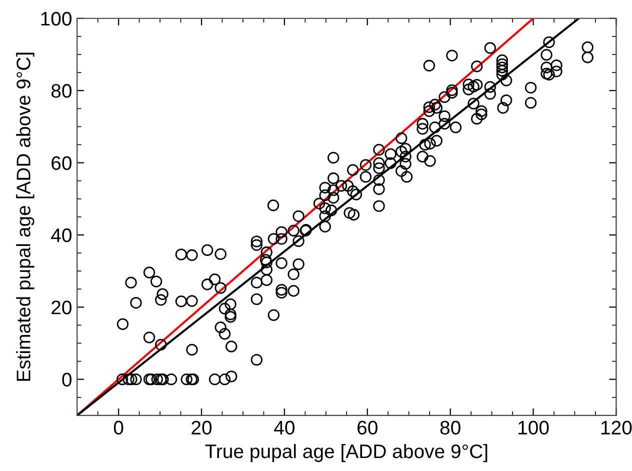 The height and width of the screenshot is (471, 632). Describe the element at coordinates (284, 427) in the screenshot. I see `x-tick-label: 40` at that location.